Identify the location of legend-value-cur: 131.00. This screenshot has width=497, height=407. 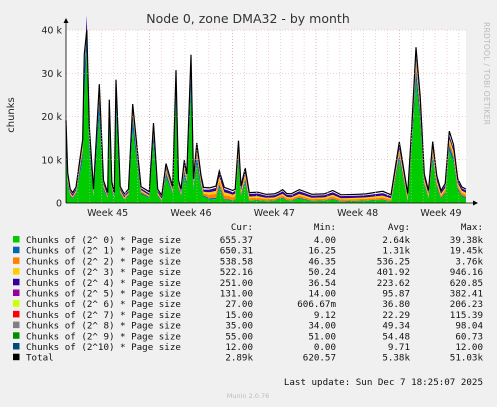
(236, 294).